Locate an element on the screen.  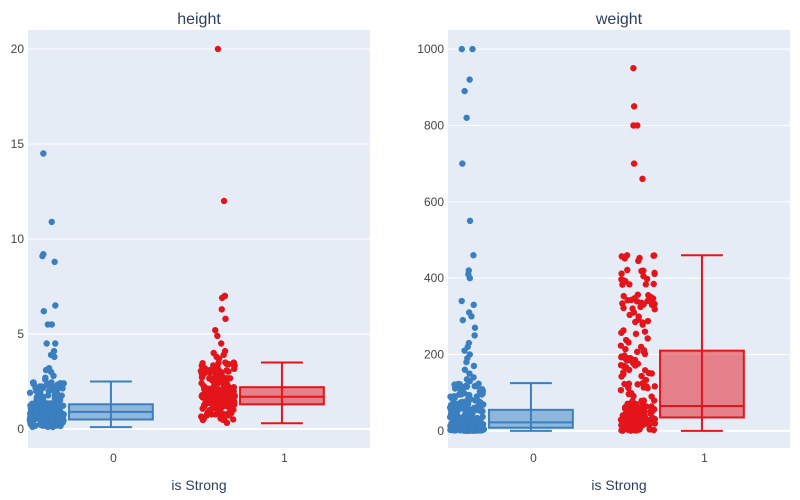
y-tick-label: 10 is located at coordinates (18, 239).